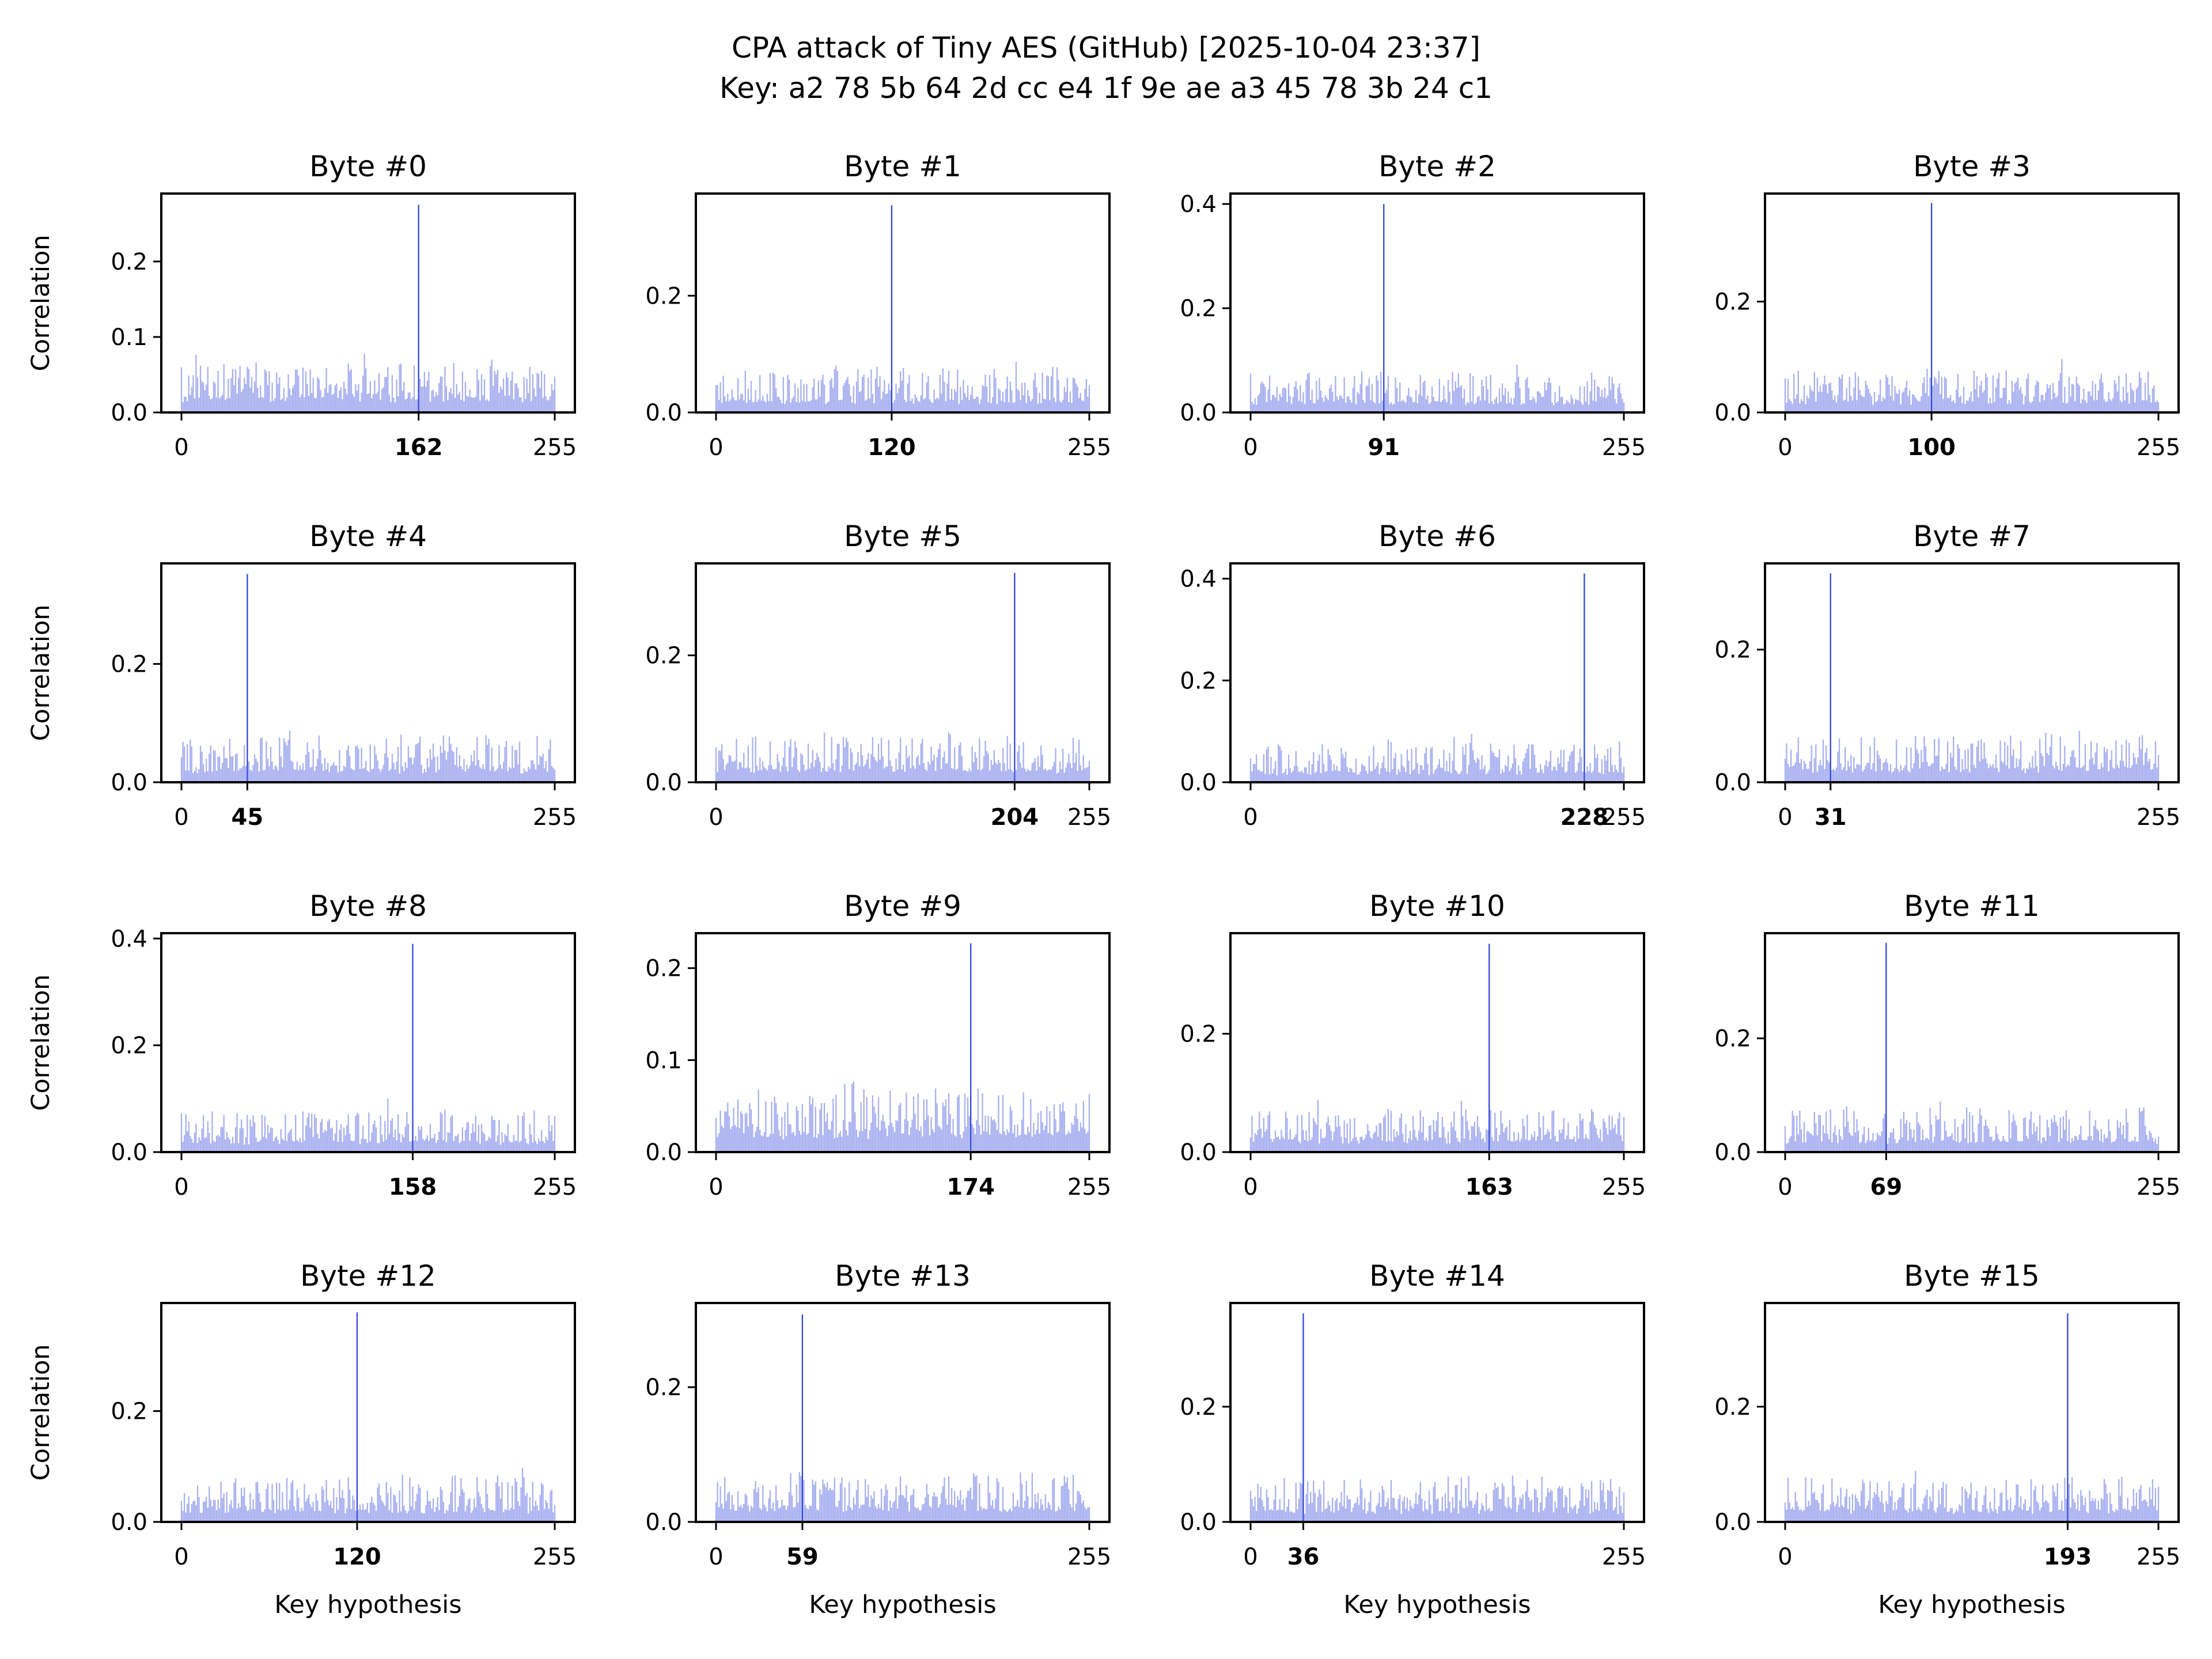  Describe the element at coordinates (368, 166) in the screenshot. I see `subplot-title: Byte #0` at that location.